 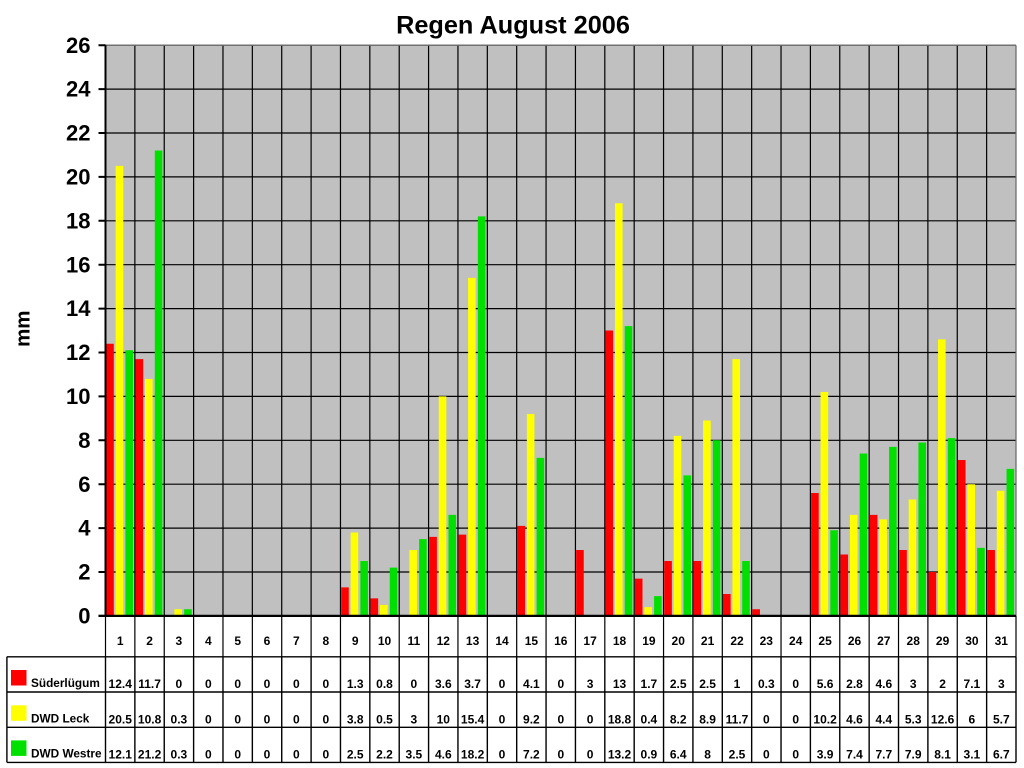 What do you see at coordinates (942, 754) in the screenshot?
I see `svg-text: 8.1` at bounding box center [942, 754].